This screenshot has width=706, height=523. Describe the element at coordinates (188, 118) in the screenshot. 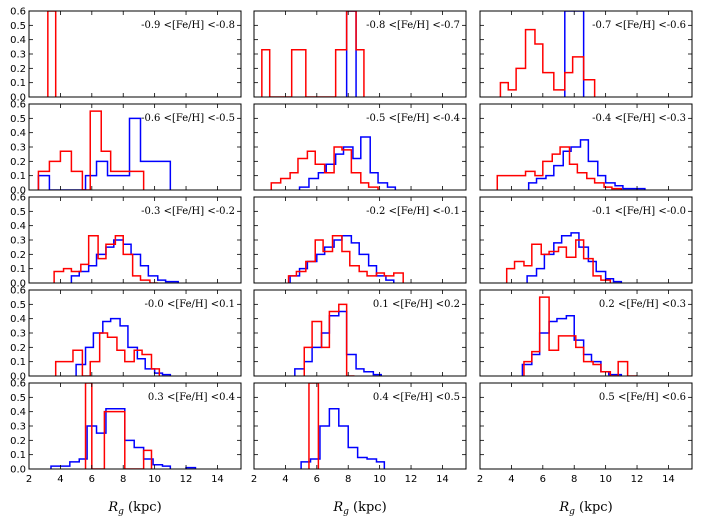

I see `panel-title: -0.6 <[Fe/H] <-0.5` at that location.